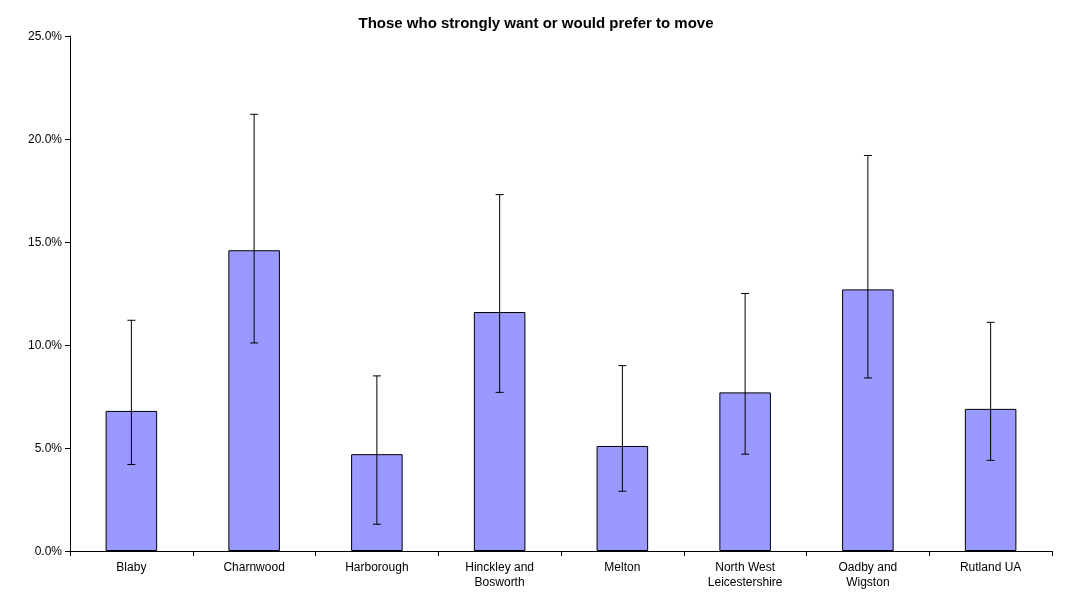 The width and height of the screenshot is (1072, 609). Describe the element at coordinates (990, 566) in the screenshot. I see `x-tick-label: Rutland UA` at that location.